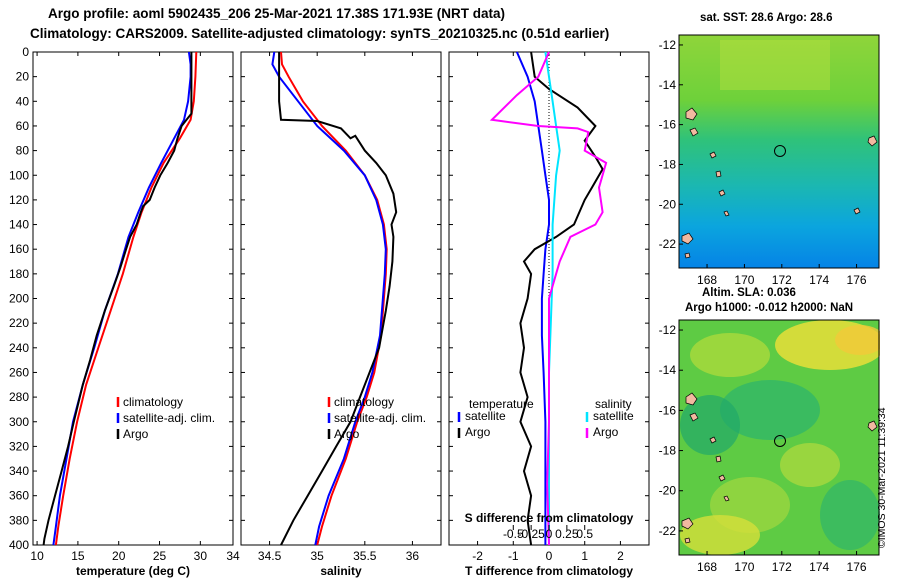 Image resolution: width=900 pixels, height=580 pixels. I want to click on x-tick-label: 0, so click(549, 556).